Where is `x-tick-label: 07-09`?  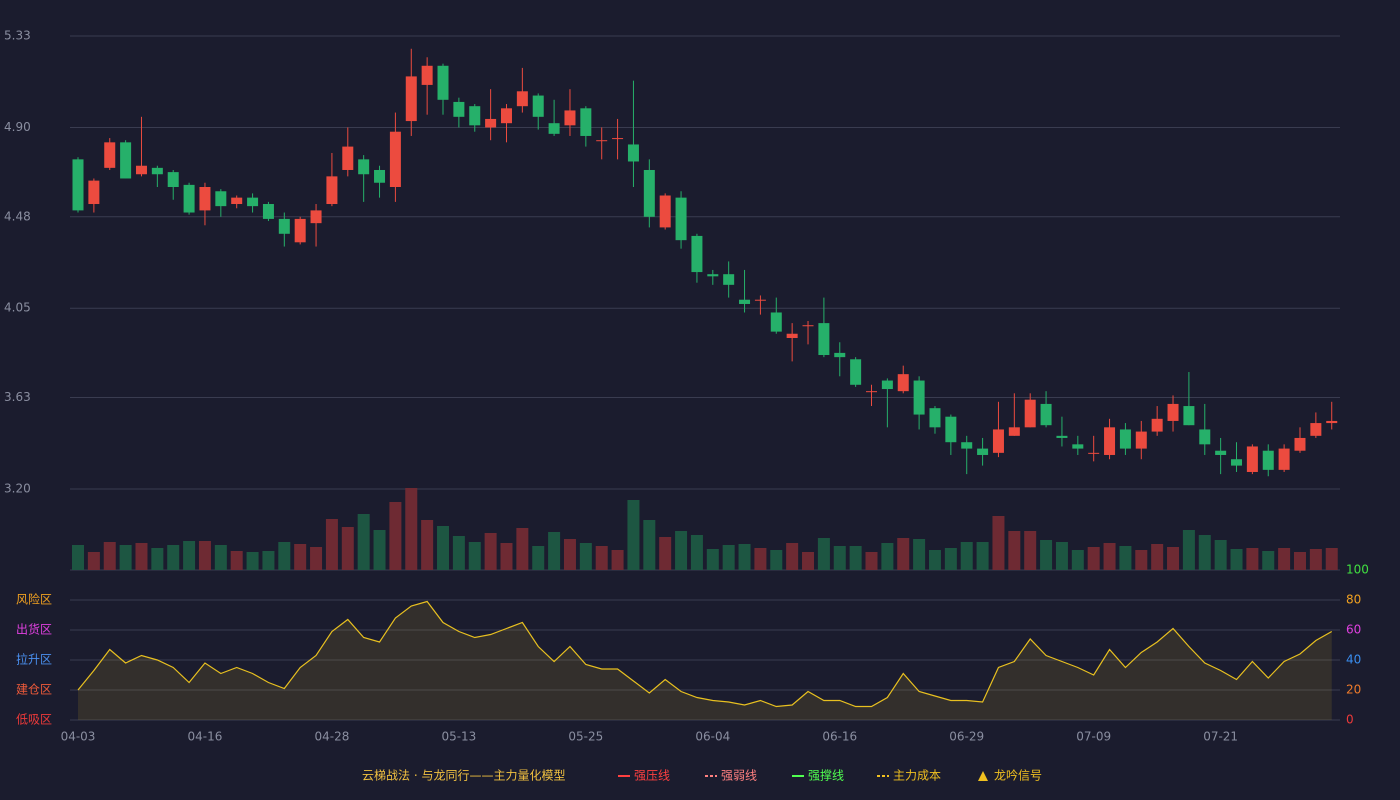 x-tick-label: 07-09 is located at coordinates (1093, 737).